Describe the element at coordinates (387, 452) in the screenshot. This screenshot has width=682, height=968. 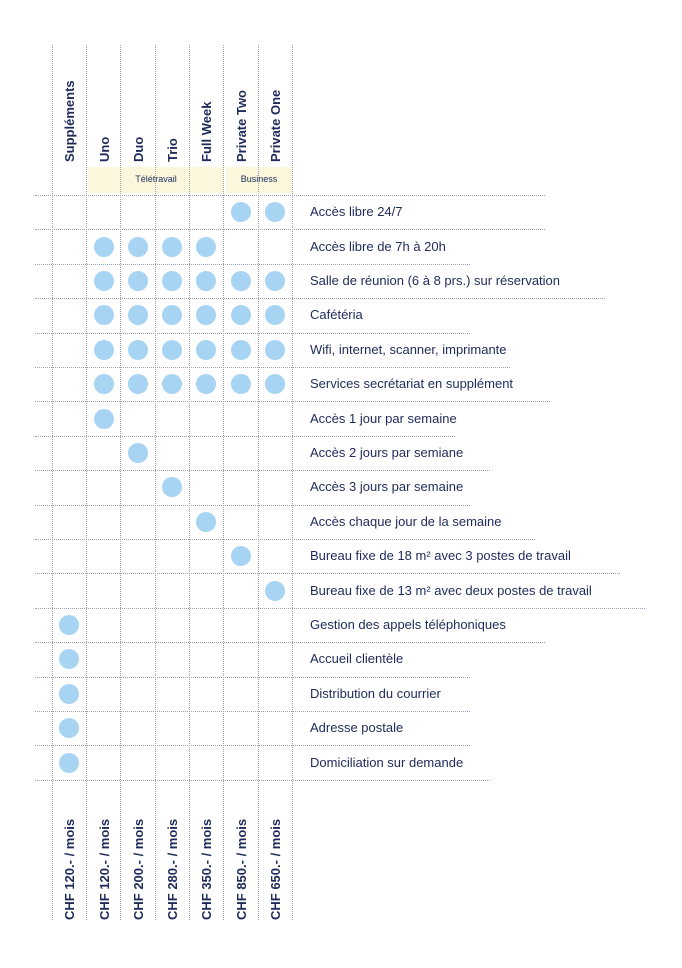
I see `feature-label: Accès 2 jours par semiane` at that location.